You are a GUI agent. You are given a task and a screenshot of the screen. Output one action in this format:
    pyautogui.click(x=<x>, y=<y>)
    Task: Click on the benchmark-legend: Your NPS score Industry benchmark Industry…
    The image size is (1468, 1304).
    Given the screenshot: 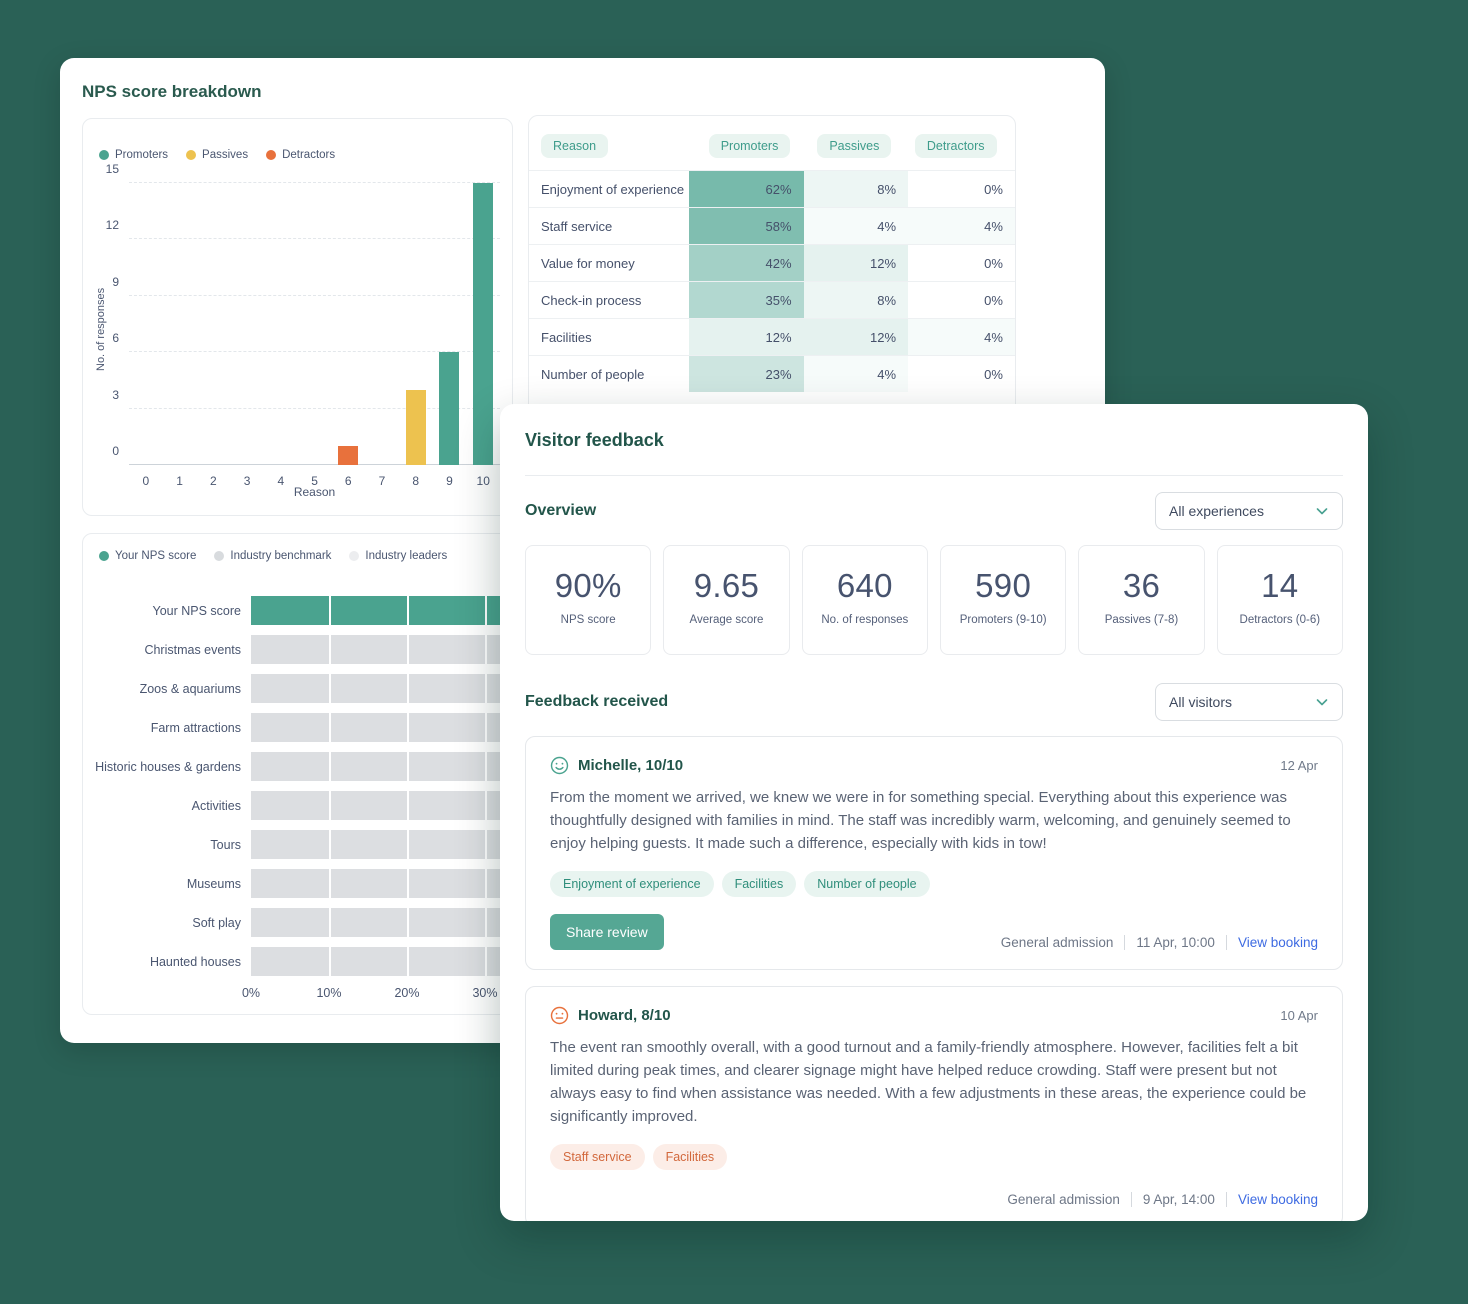 What is the action you would take?
    pyautogui.click(x=273, y=556)
    